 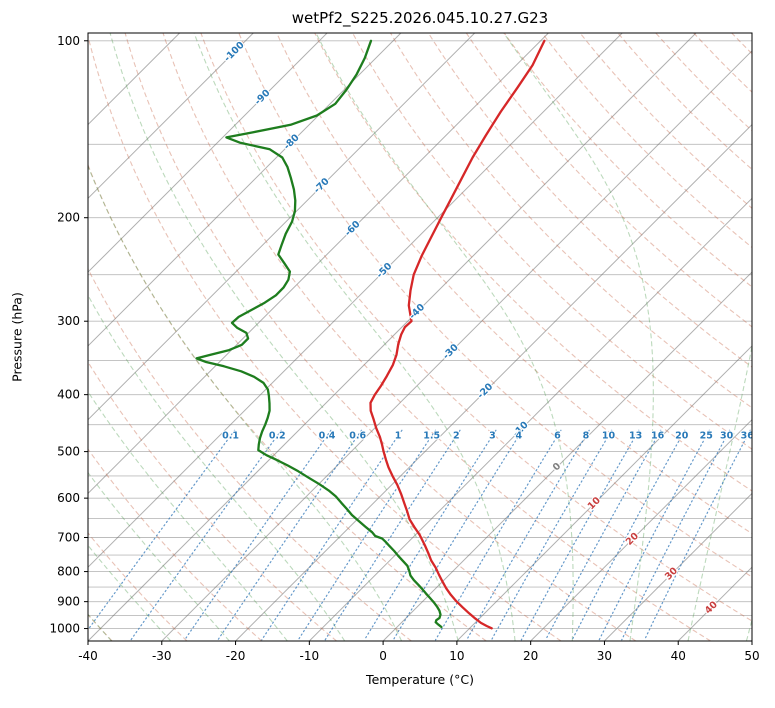 I want to click on x-tick-label: 30, so click(x=604, y=656).